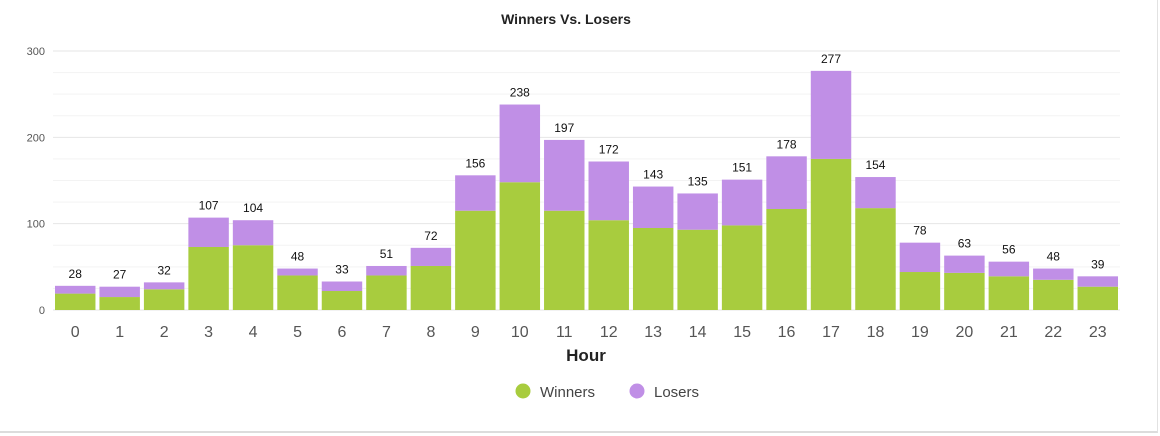 This screenshot has height=436, width=1160. What do you see at coordinates (742, 168) in the screenshot?
I see `data-label: 151` at bounding box center [742, 168].